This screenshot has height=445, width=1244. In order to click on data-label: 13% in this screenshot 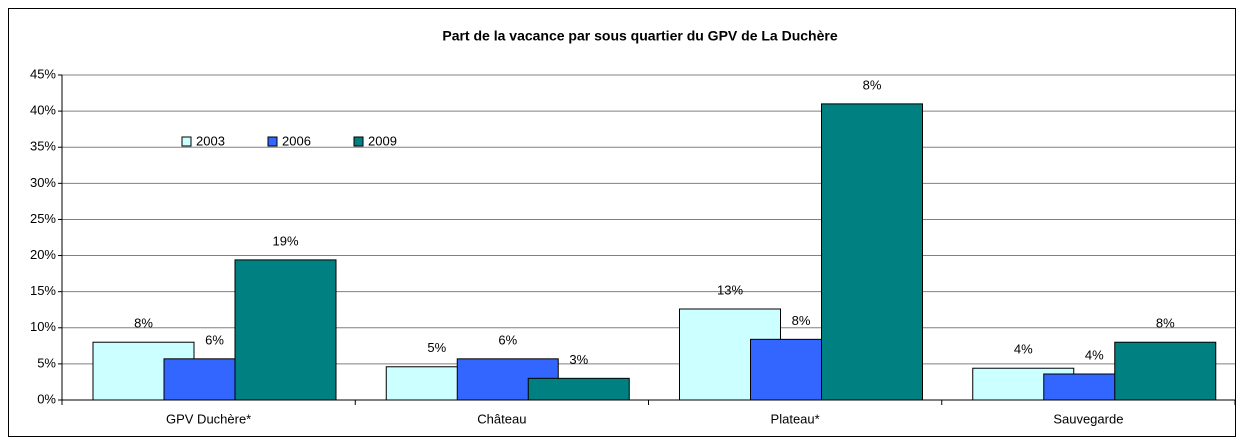, I will do `click(730, 289)`.